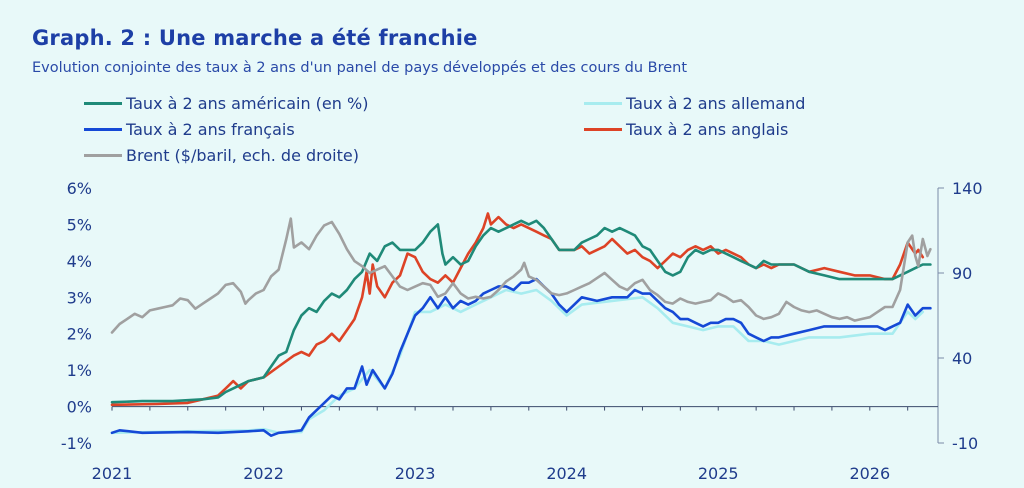  I want to click on legend-item-de: Taux à 2 ans allemand, so click(694, 103).